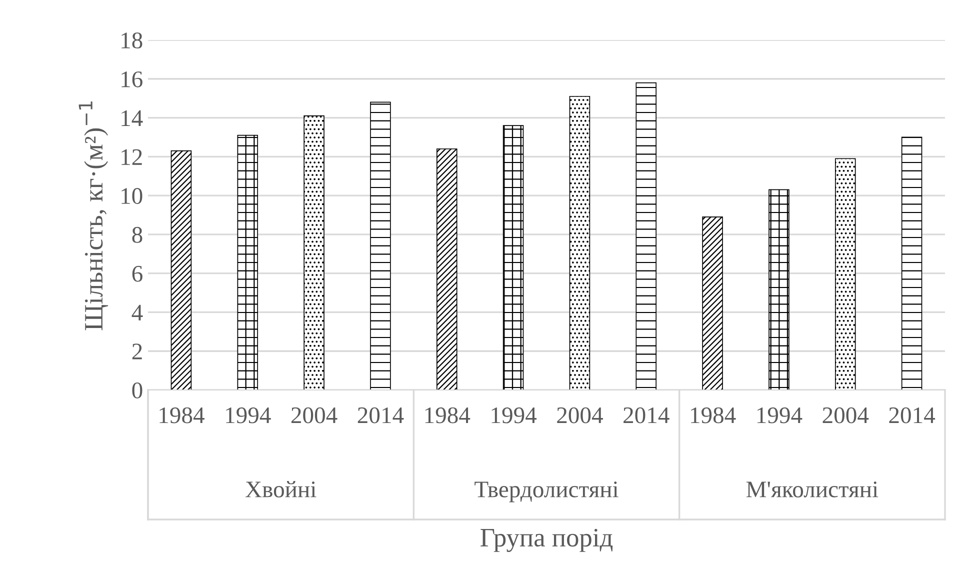  Describe the element at coordinates (132, 40) in the screenshot. I see `y-tick-label: 18` at that location.